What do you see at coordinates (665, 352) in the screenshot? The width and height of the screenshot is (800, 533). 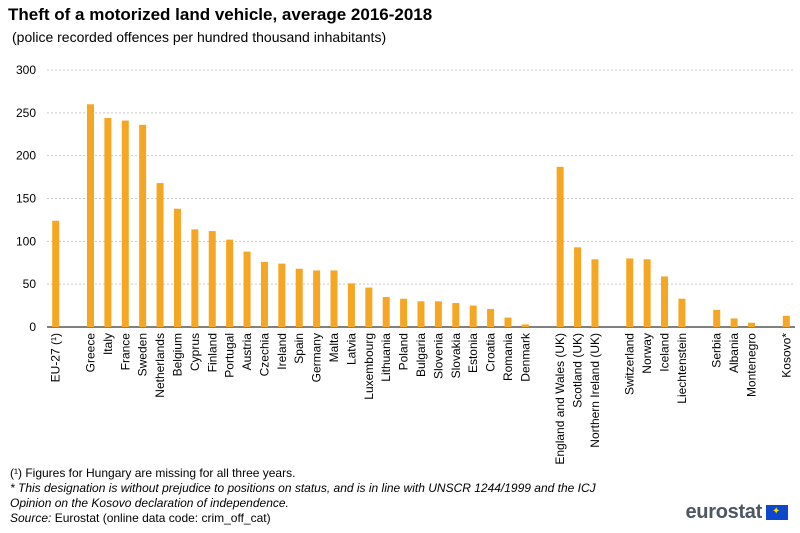 I see `x-tick-label: Iceland` at bounding box center [665, 352].